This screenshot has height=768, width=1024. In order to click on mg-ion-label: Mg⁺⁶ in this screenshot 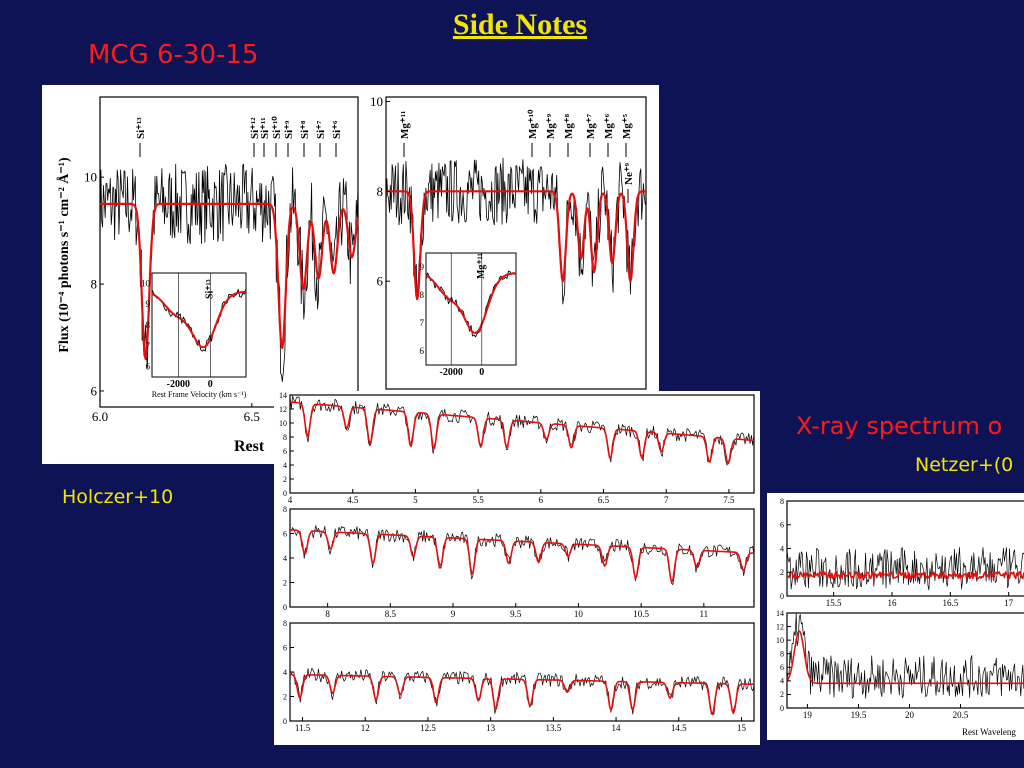, I will do `click(609, 126)`.